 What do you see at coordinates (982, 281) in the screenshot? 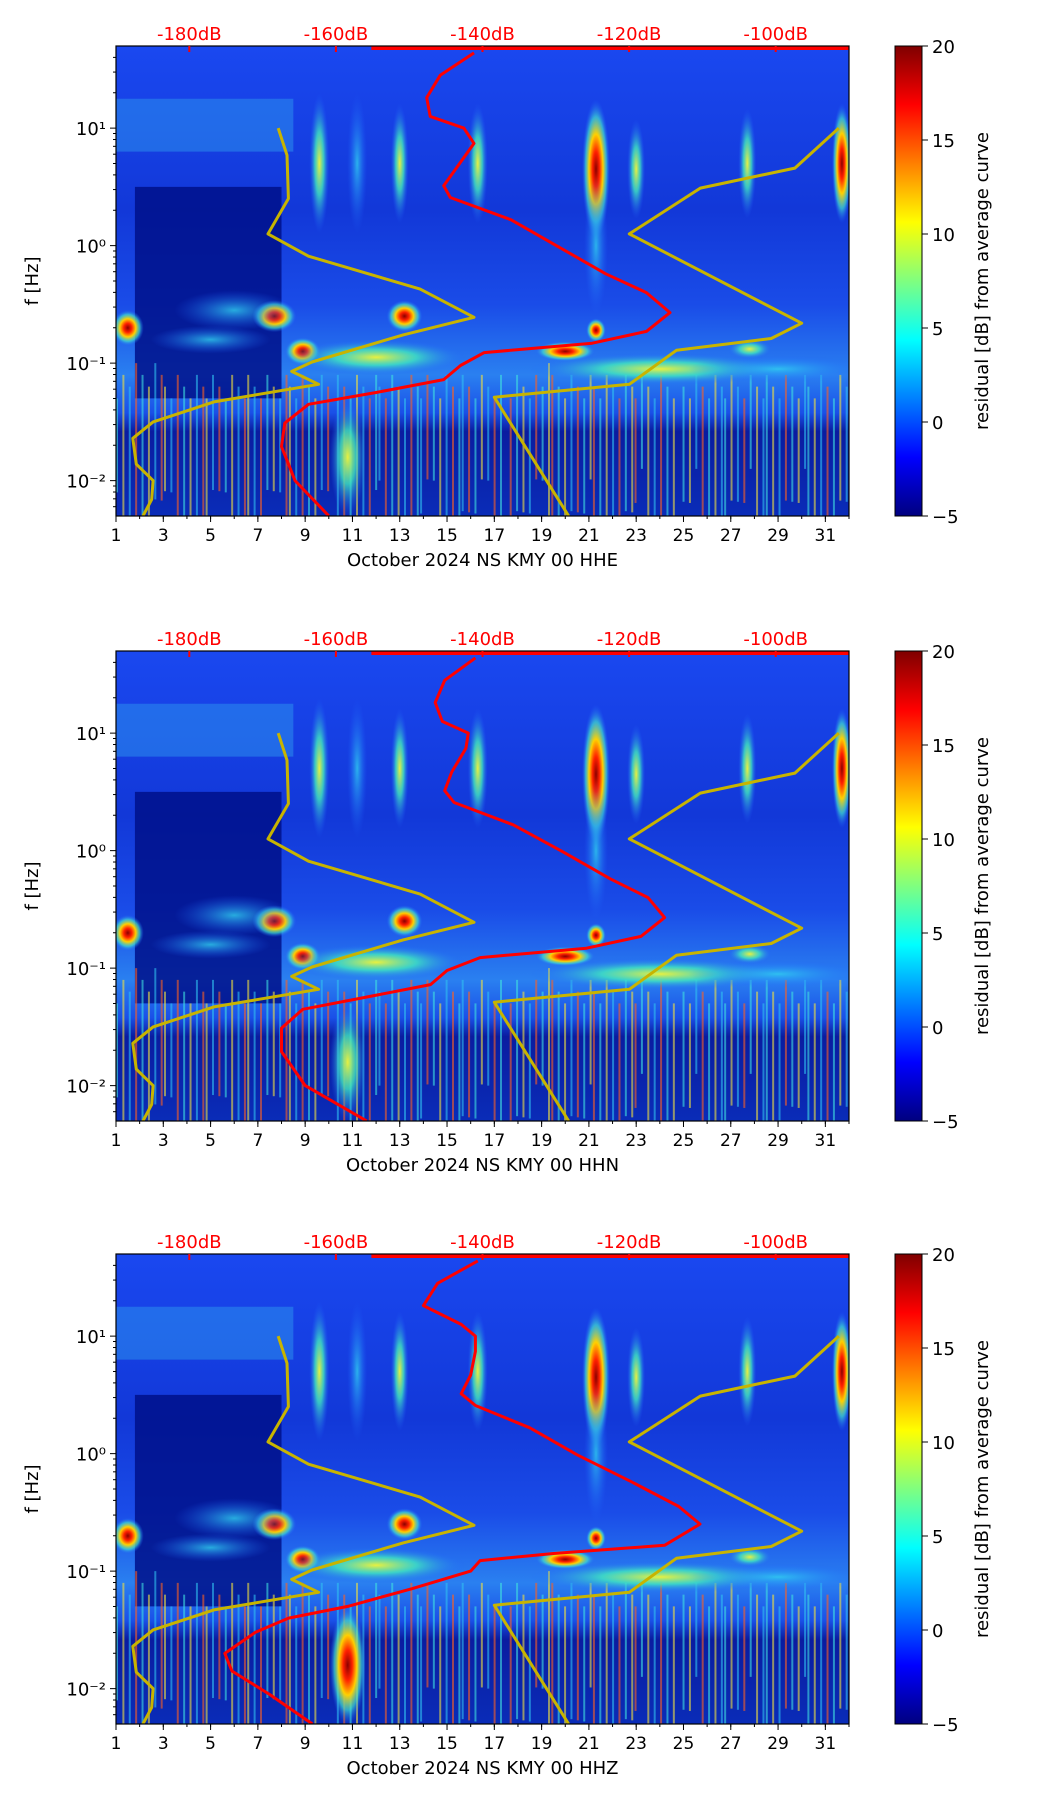
I see `colorbar-label: residual [dB] from average curve` at bounding box center [982, 281].